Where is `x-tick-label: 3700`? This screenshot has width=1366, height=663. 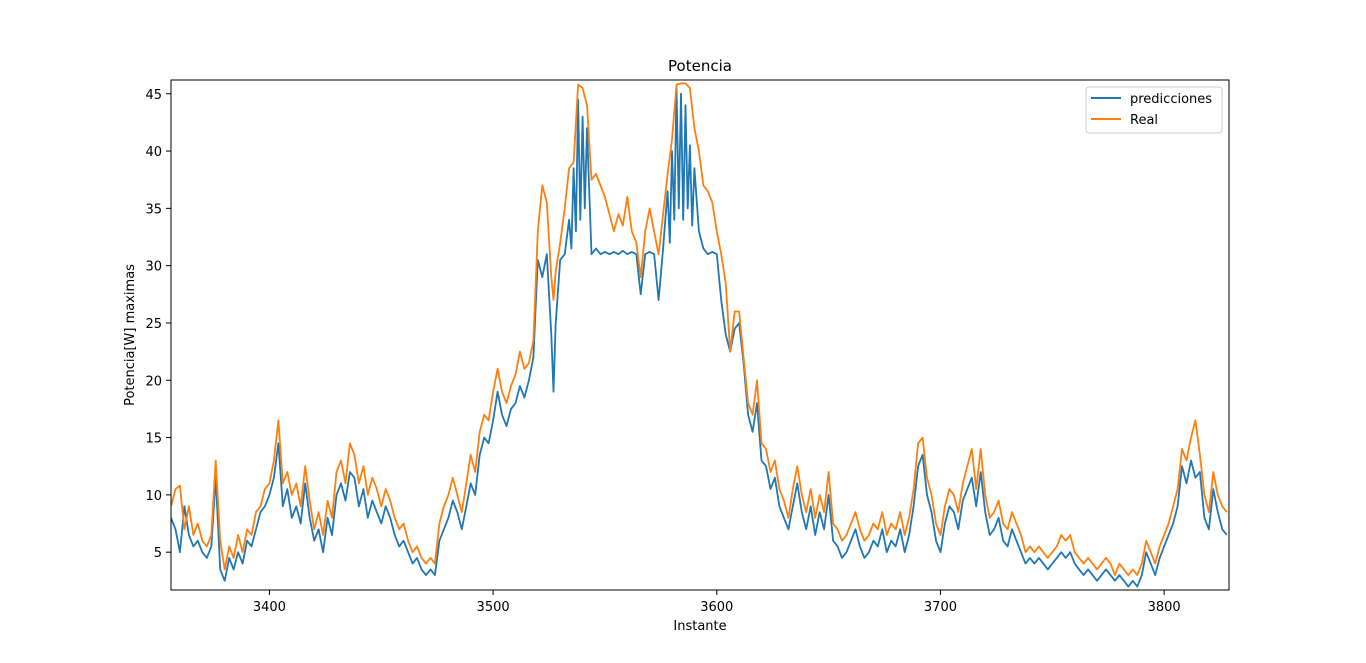
x-tick-label: 3700 is located at coordinates (940, 607).